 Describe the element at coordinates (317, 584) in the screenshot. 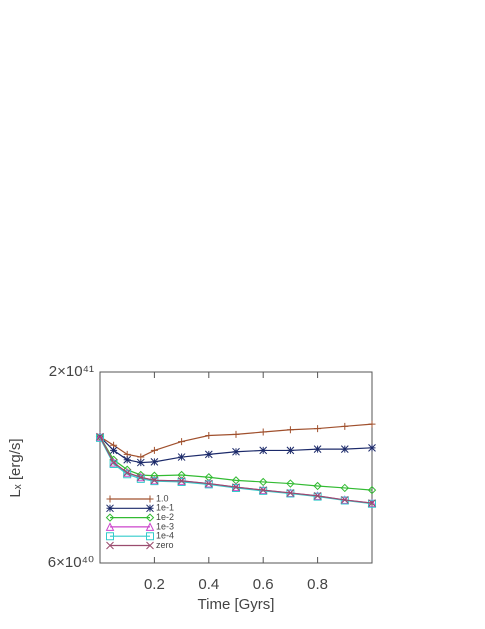

I see `x-tick-label: 0.8` at that location.